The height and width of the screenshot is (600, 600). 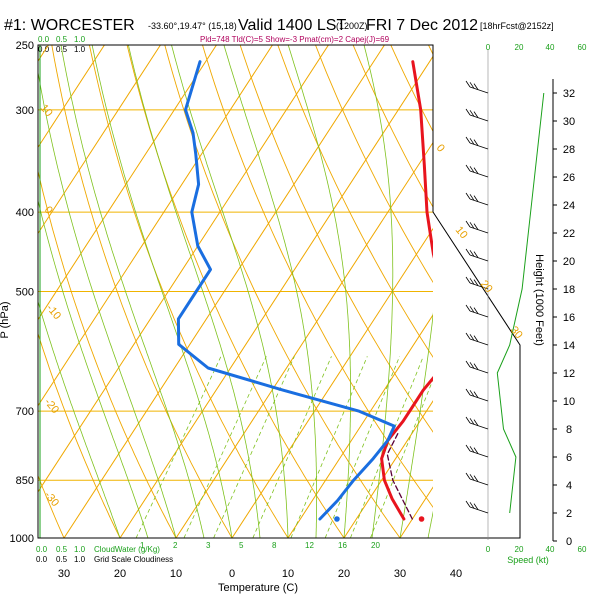 I want to click on height-tick-label: 30, so click(x=569, y=122).